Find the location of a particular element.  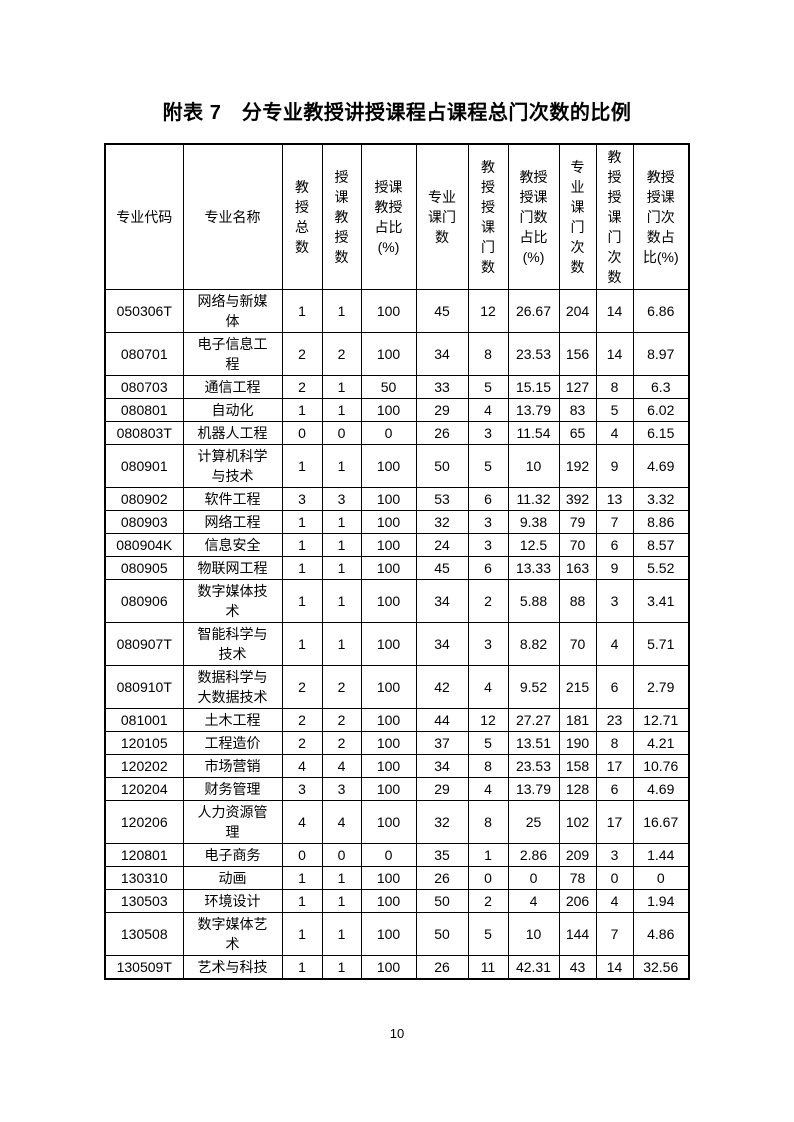

table-row: 130508 数字媒体艺术 1 1 100 50 5 10 144 7 4.86 is located at coordinates (397, 934).